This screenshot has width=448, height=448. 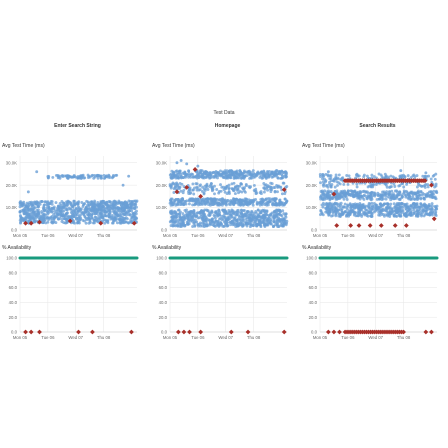 I want to click on y-tick-label: 20.0, so click(x=163, y=317).